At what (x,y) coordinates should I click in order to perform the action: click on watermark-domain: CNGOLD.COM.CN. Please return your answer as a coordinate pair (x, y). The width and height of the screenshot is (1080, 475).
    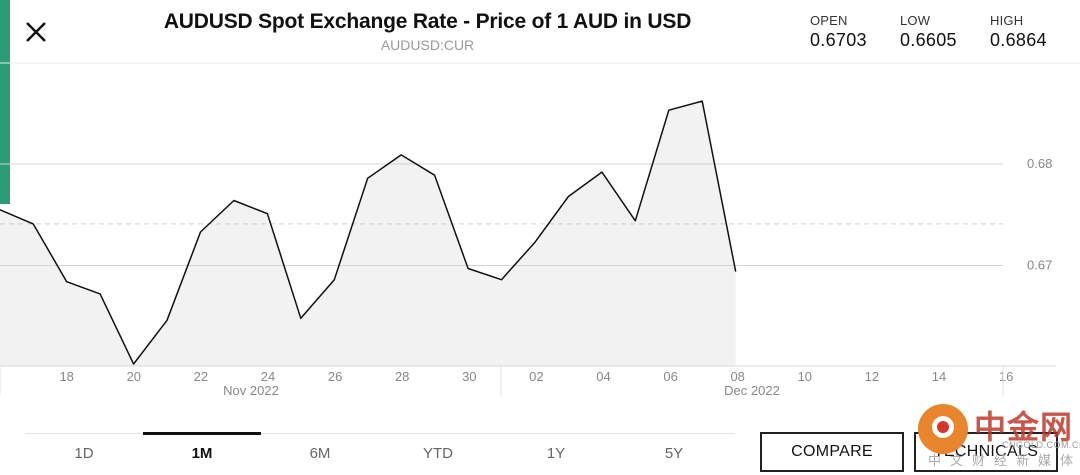
    Looking at the image, I should click on (1041, 445).